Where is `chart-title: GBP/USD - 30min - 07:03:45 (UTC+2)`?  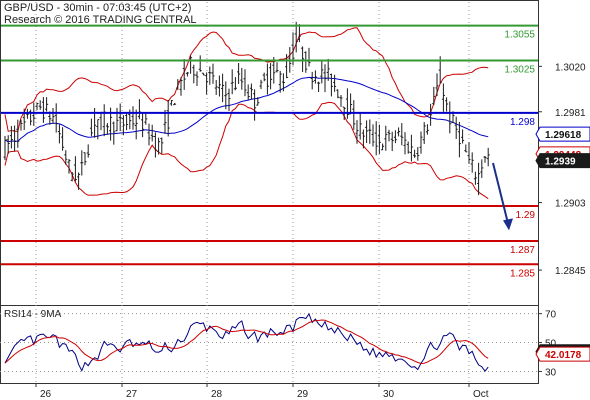
chart-title: GBP/USD - 30min - 07:03:45 (UTC+2) is located at coordinates (98, 8).